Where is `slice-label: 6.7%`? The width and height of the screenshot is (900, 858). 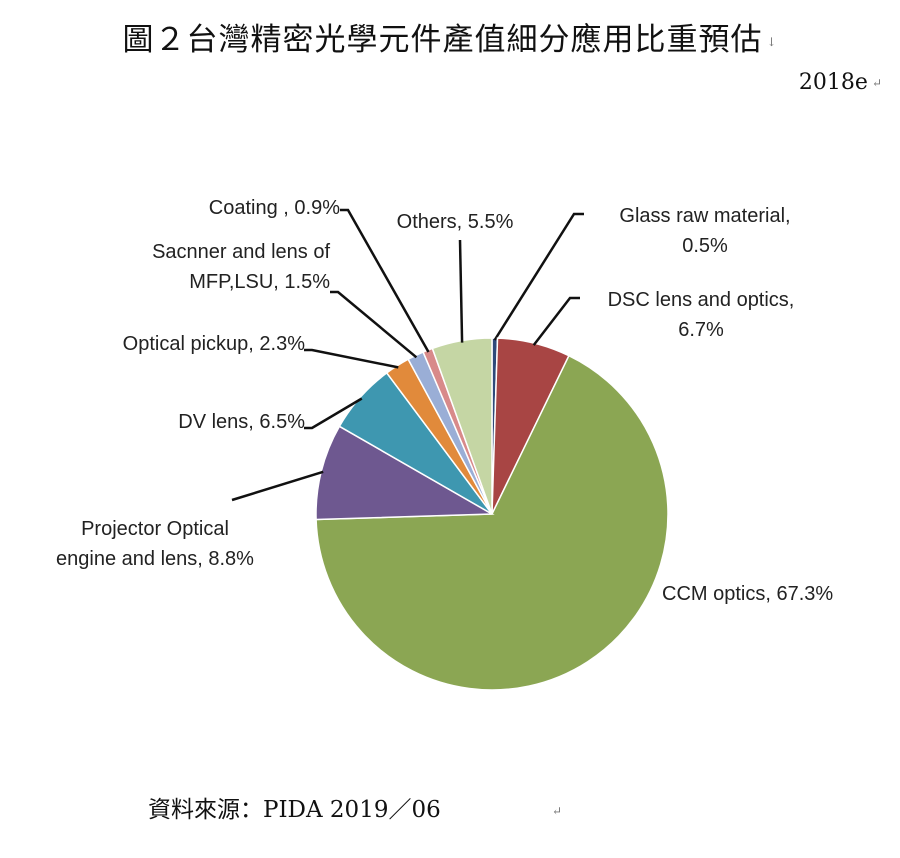 slice-label: 6.7% is located at coordinates (701, 330).